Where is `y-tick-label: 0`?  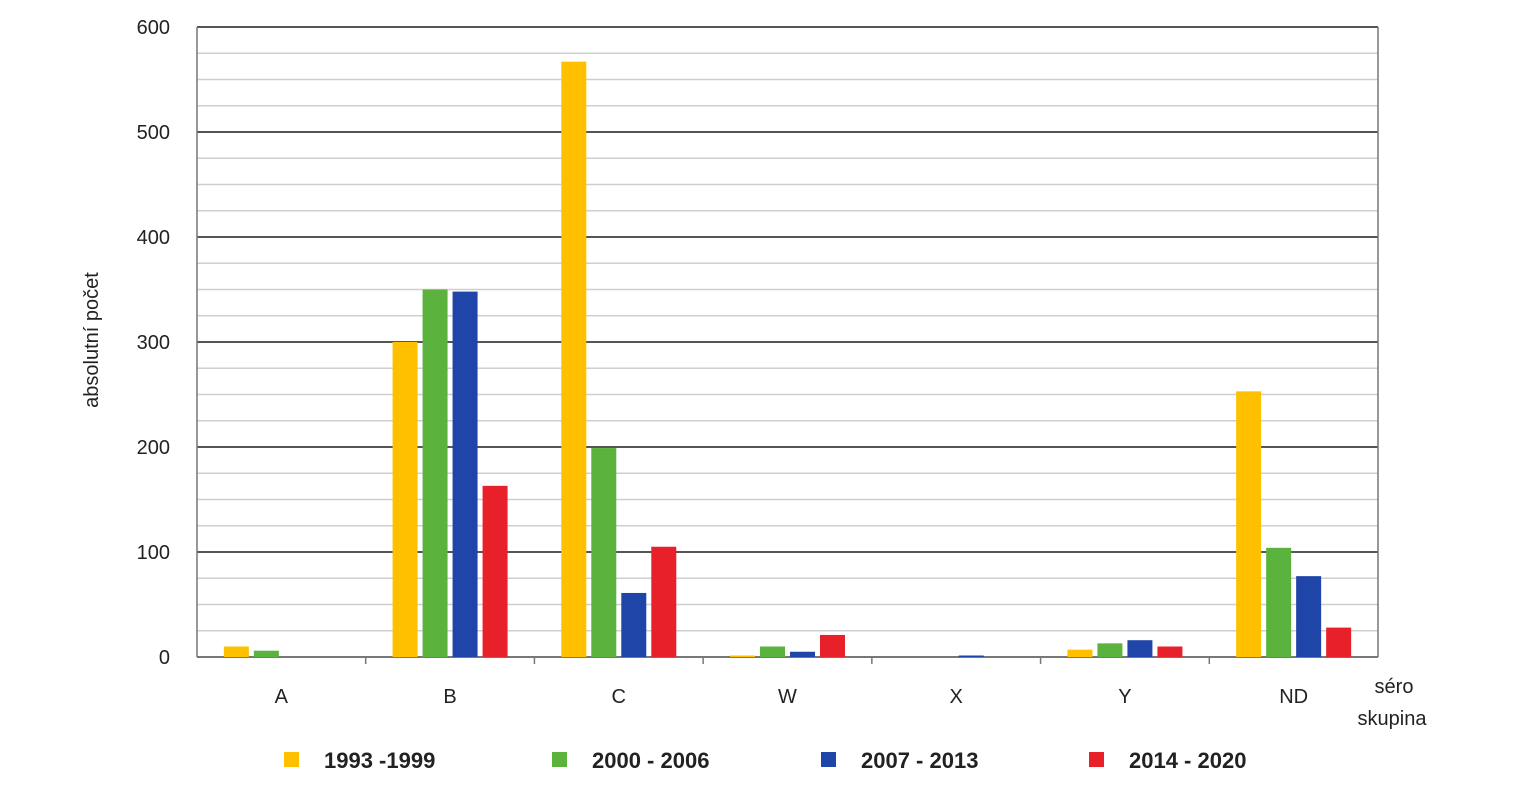
y-tick-label: 0 is located at coordinates (164, 658).